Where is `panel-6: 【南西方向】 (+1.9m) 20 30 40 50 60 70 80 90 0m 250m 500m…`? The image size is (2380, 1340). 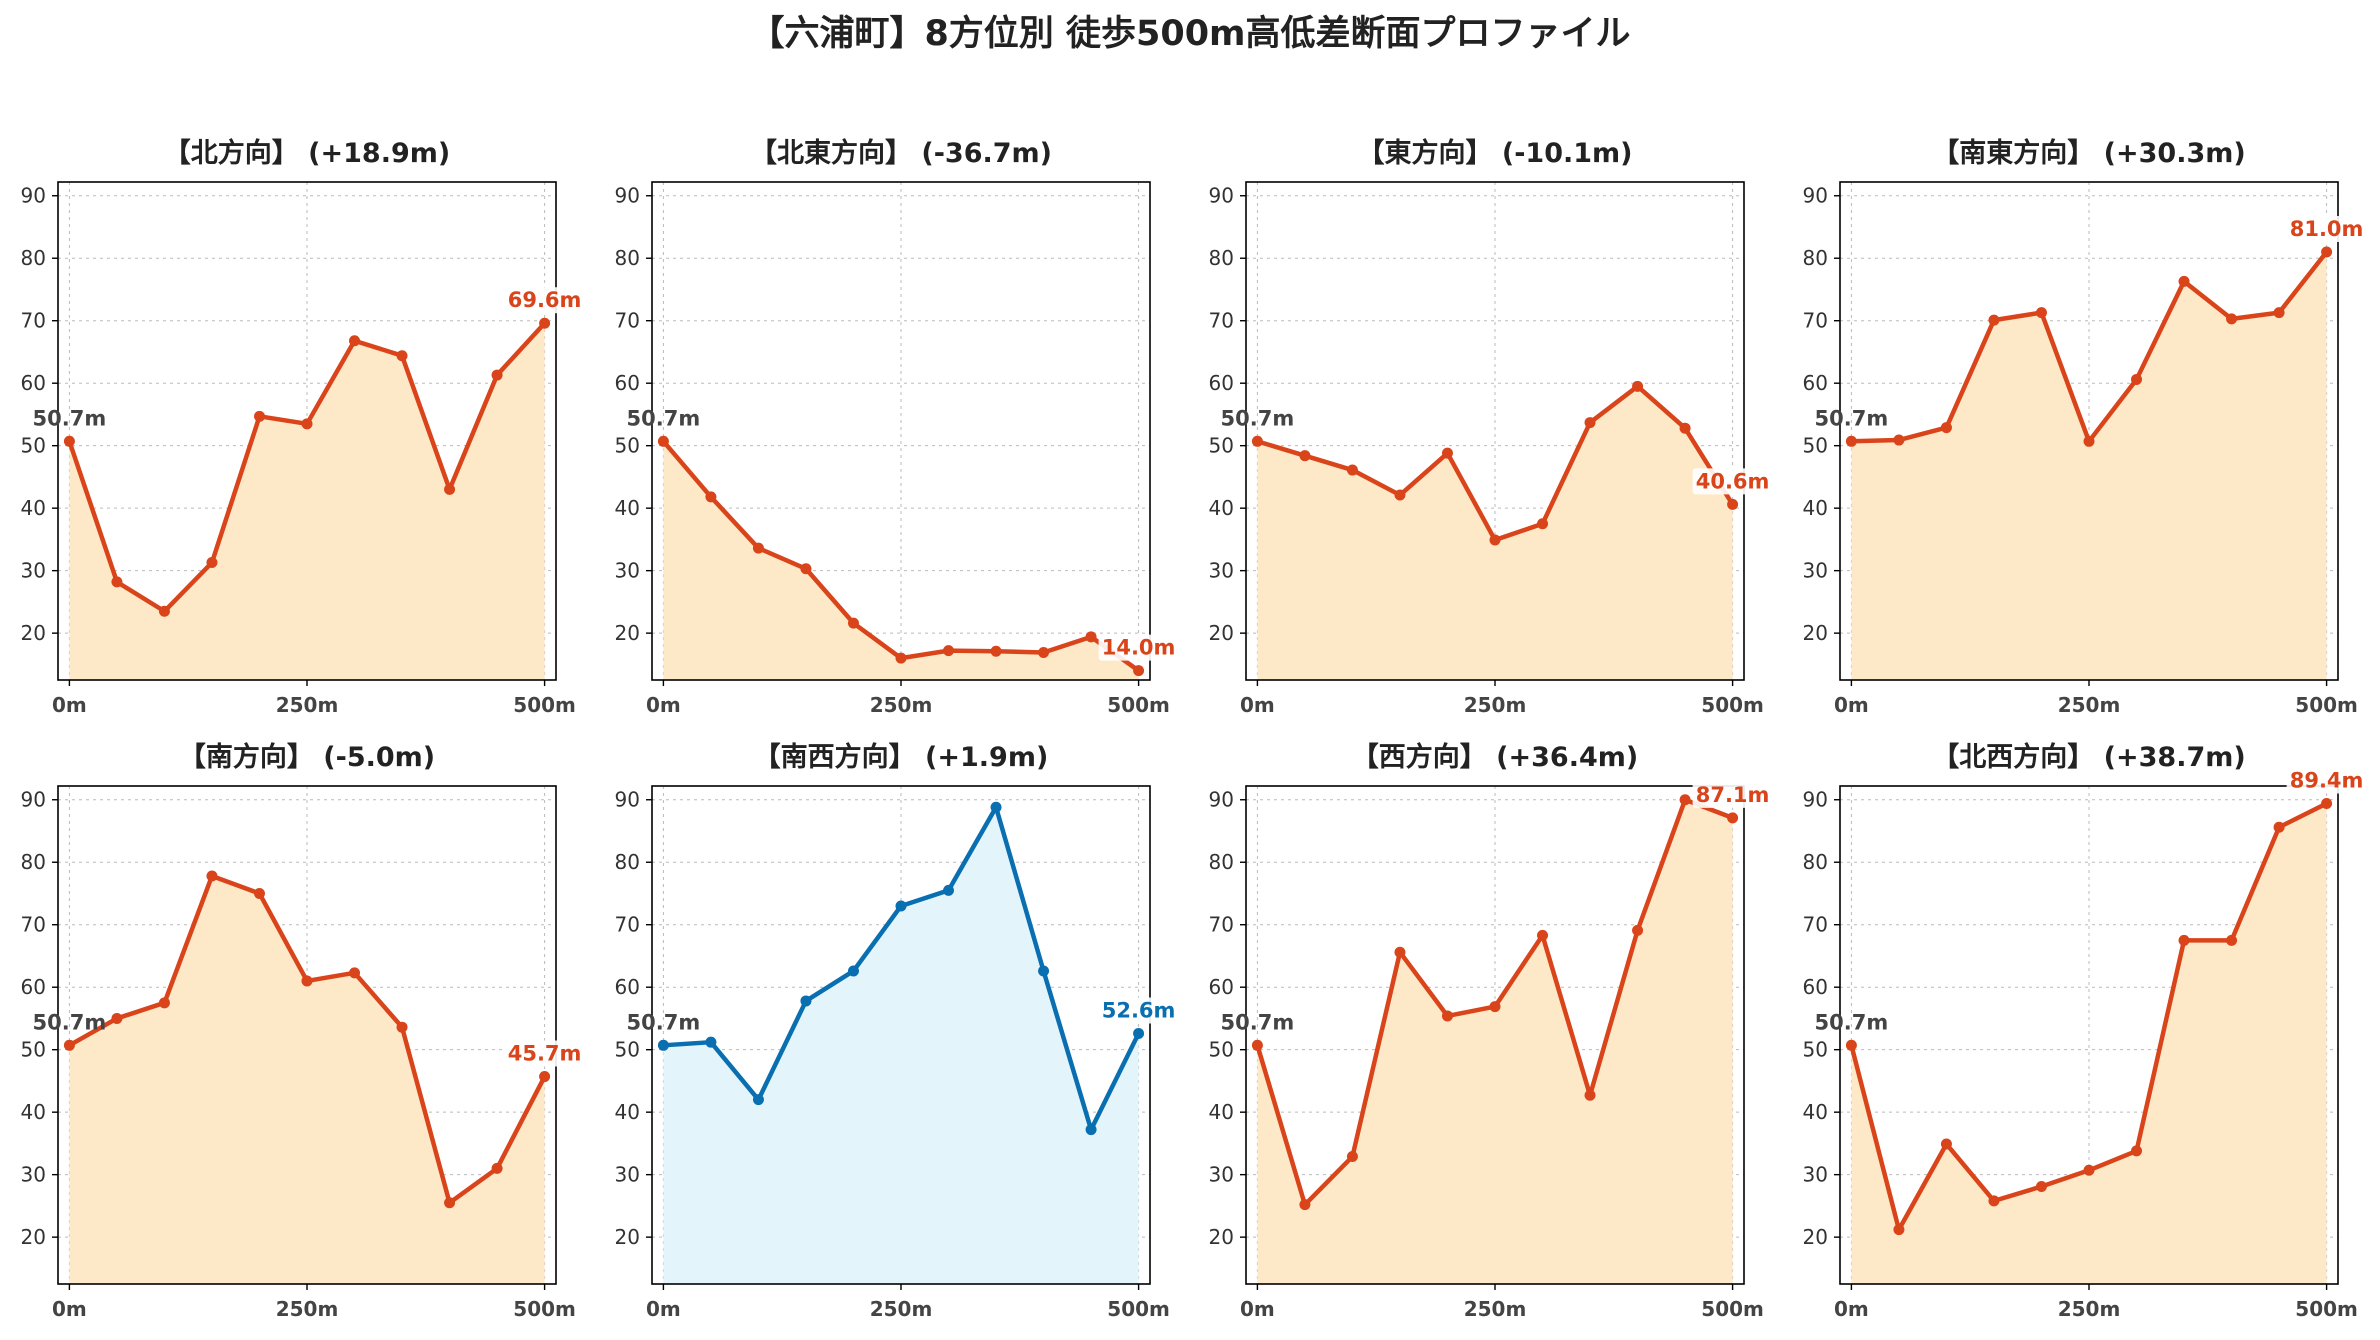 panel-6: 【南西方向】 (+1.9m) 20 30 40 50 60 70 80 90 0m 250m 500m… is located at coordinates (897, 1031).